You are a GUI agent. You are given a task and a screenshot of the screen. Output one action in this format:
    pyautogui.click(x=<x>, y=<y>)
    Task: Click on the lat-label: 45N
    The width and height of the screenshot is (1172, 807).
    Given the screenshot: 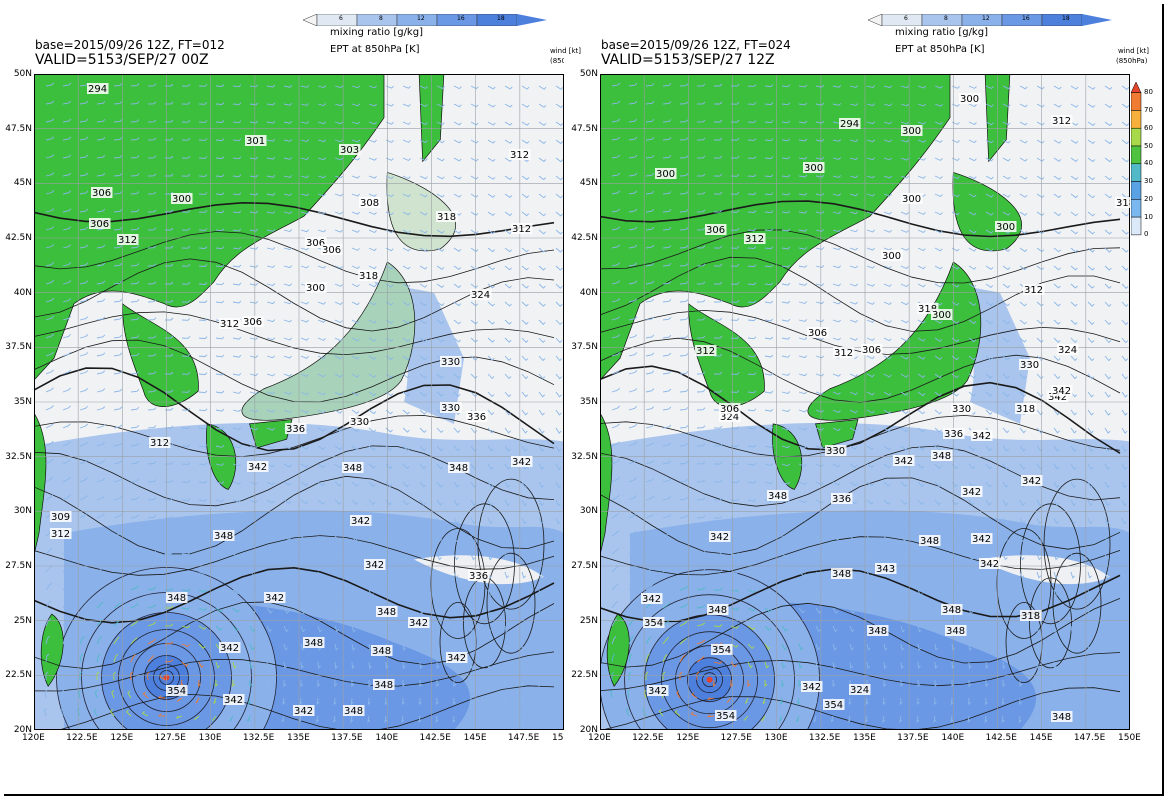 What is the action you would take?
    pyautogui.click(x=588, y=183)
    